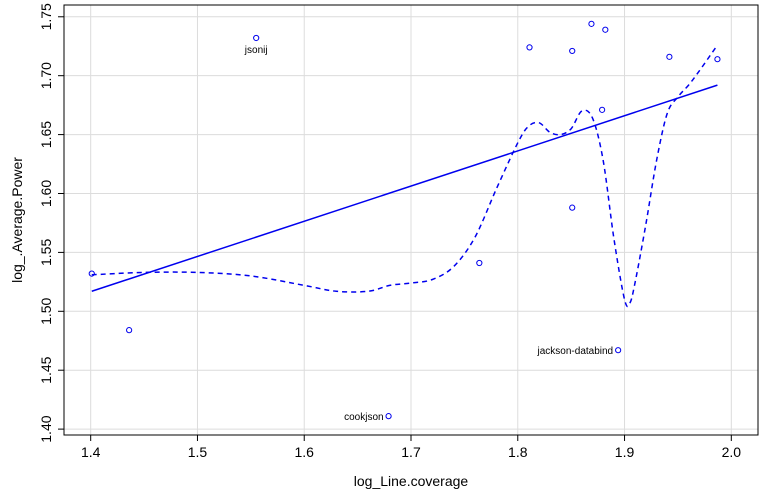 The image size is (761, 495). What do you see at coordinates (46, 252) in the screenshot?
I see `y-tick-label: 1.55` at bounding box center [46, 252].